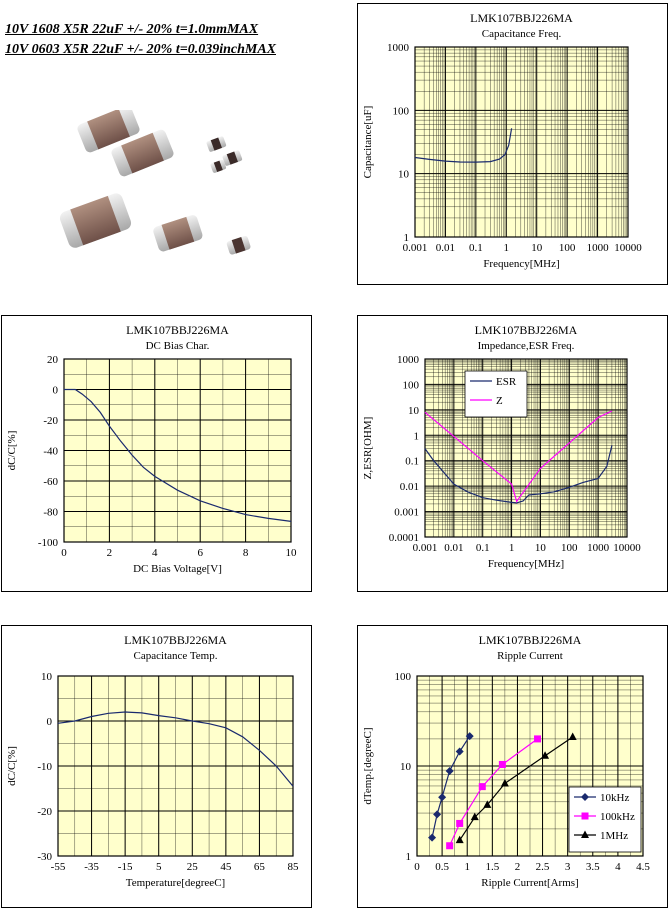 This screenshot has width=672, height=913. What do you see at coordinates (64, 553) in the screenshot?
I see `x-tick-label: 0` at bounding box center [64, 553].